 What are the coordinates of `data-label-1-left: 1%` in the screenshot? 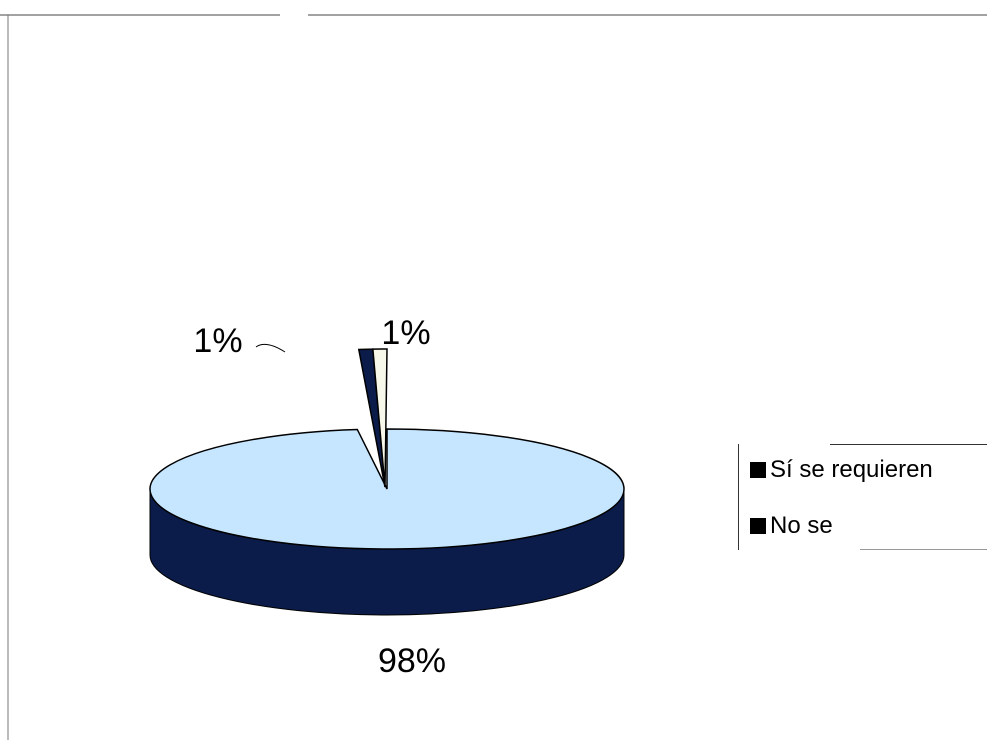 It's located at (217, 341).